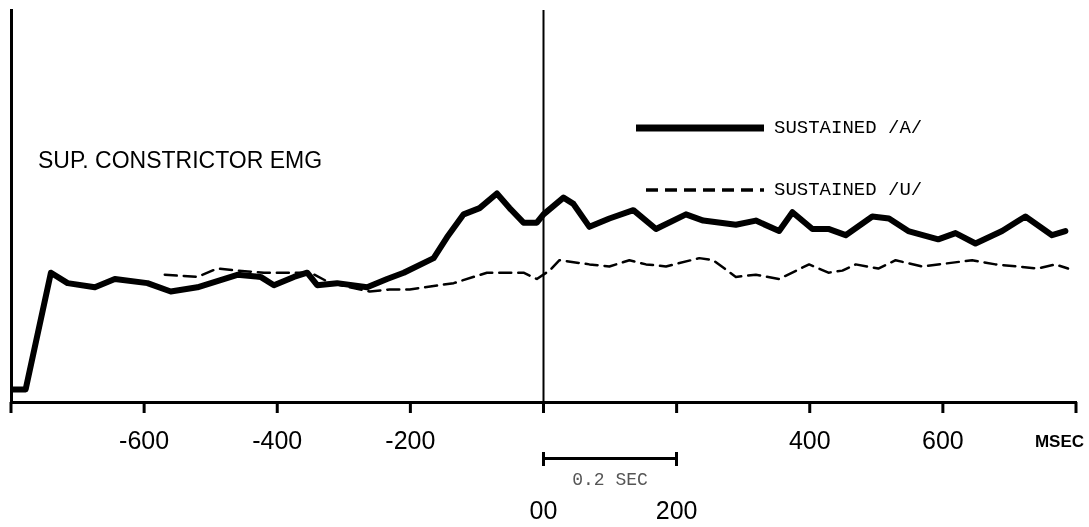 The width and height of the screenshot is (1089, 527). What do you see at coordinates (543, 509) in the screenshot?
I see `text: 00` at bounding box center [543, 509].